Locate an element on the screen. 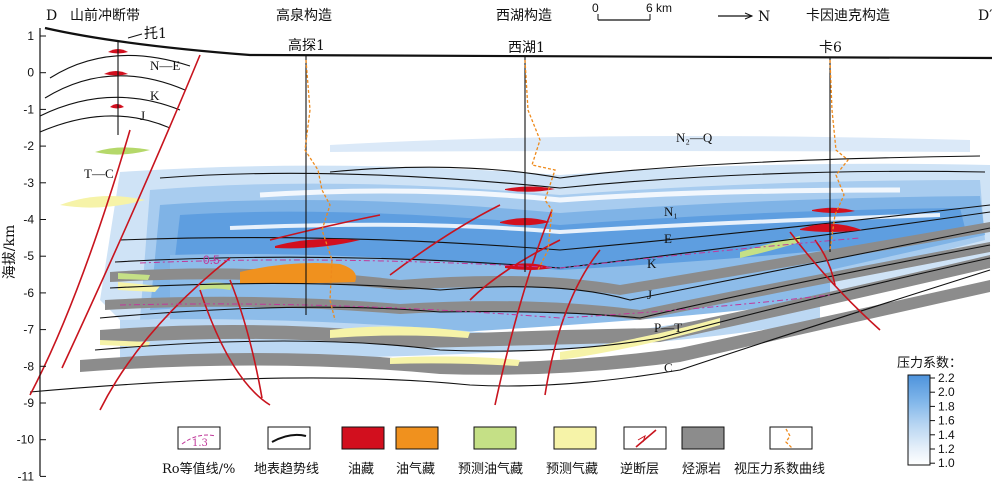 The width and height of the screenshot is (1000, 487). legend-label-pressure-curve: 视压力系数曲线 is located at coordinates (779, 469).